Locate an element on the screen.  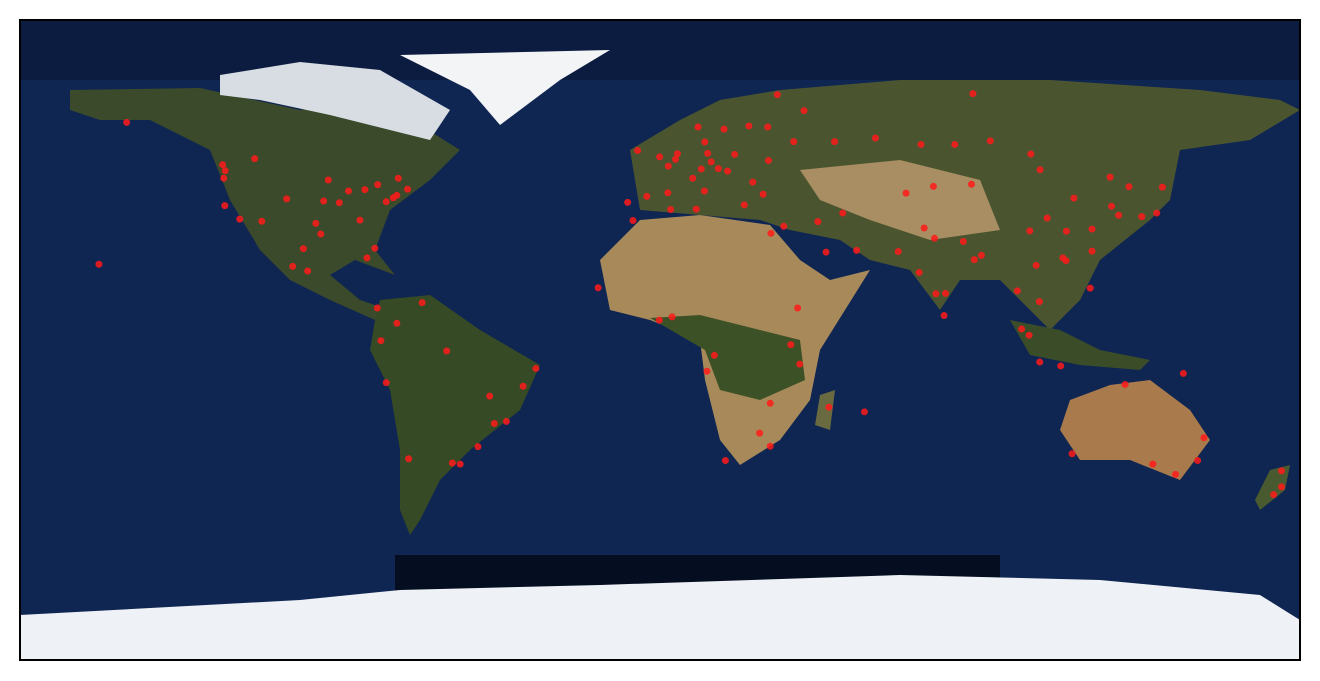
greenland is located at coordinates (505, 87).